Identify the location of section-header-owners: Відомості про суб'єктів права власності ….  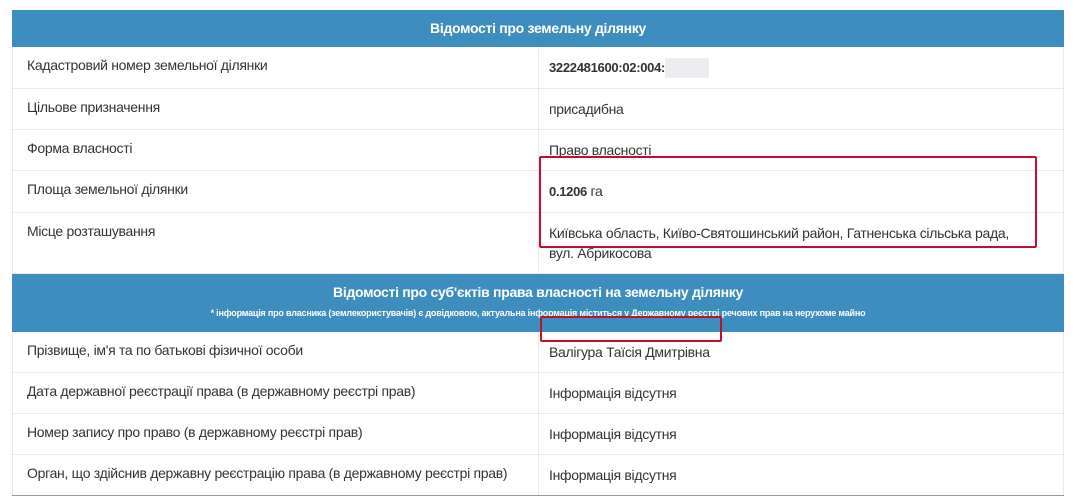
(538, 303).